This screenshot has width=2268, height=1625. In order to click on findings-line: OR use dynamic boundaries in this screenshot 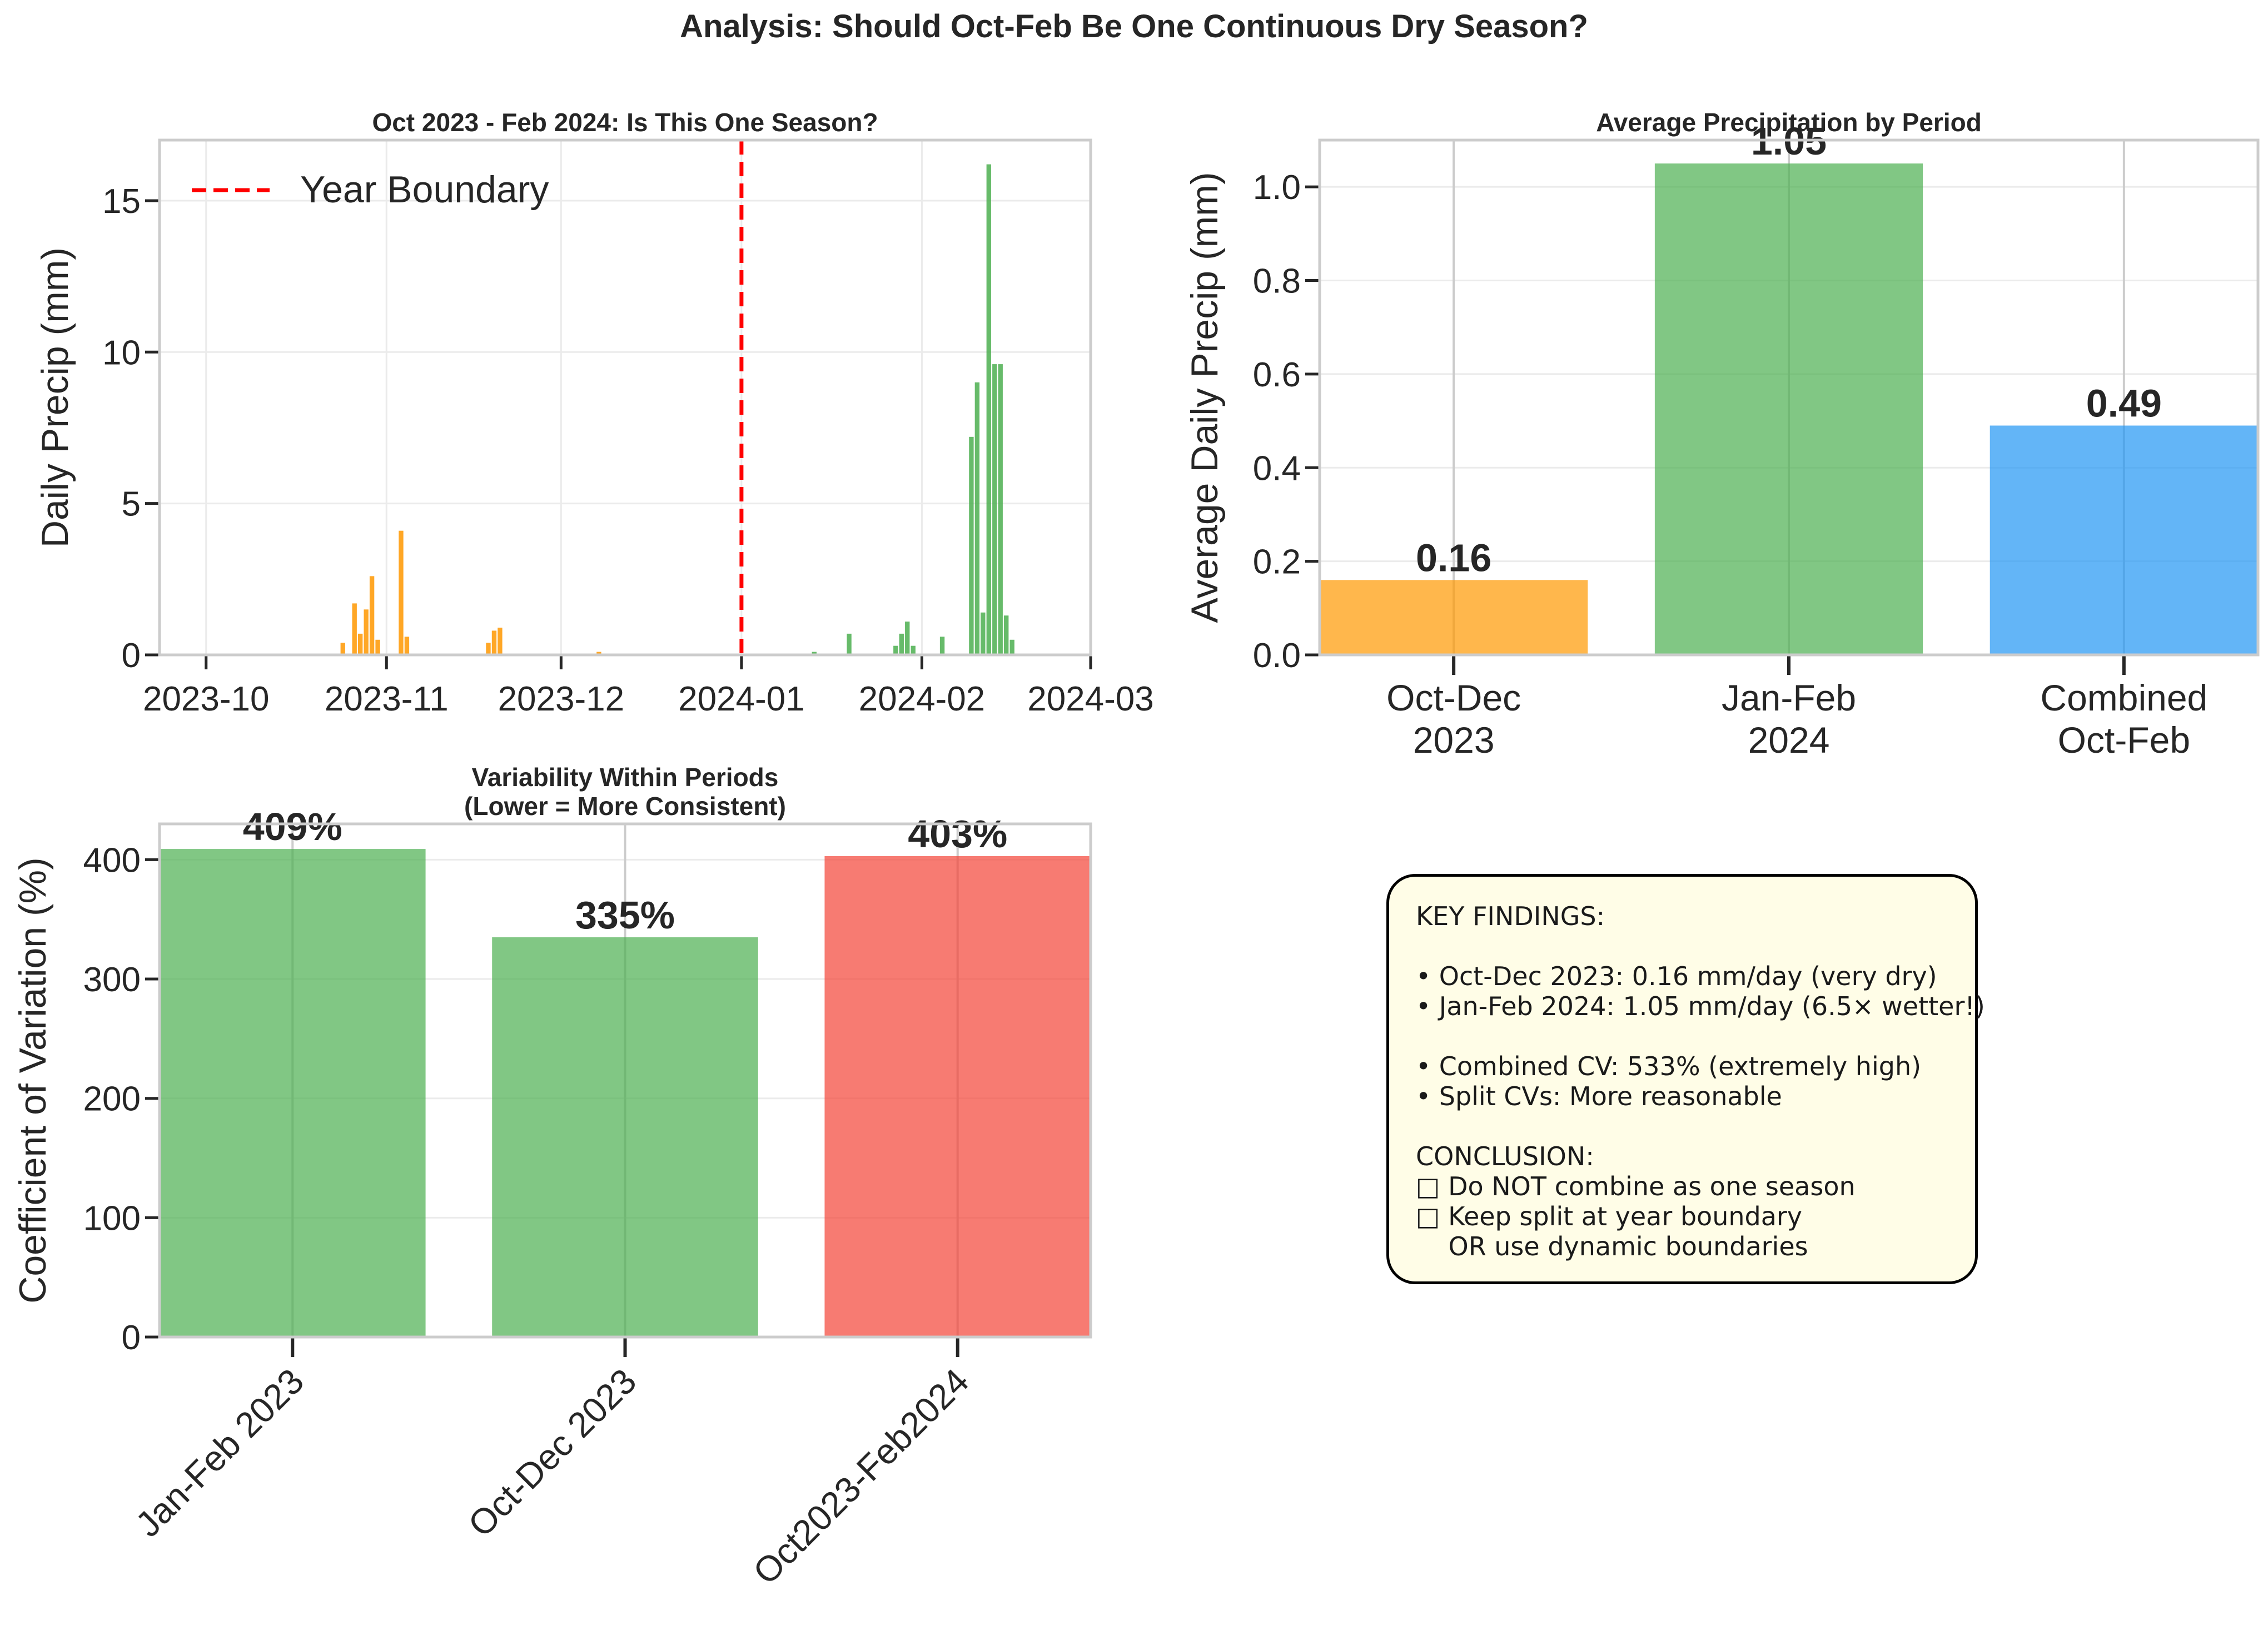, I will do `click(1612, 1246)`.